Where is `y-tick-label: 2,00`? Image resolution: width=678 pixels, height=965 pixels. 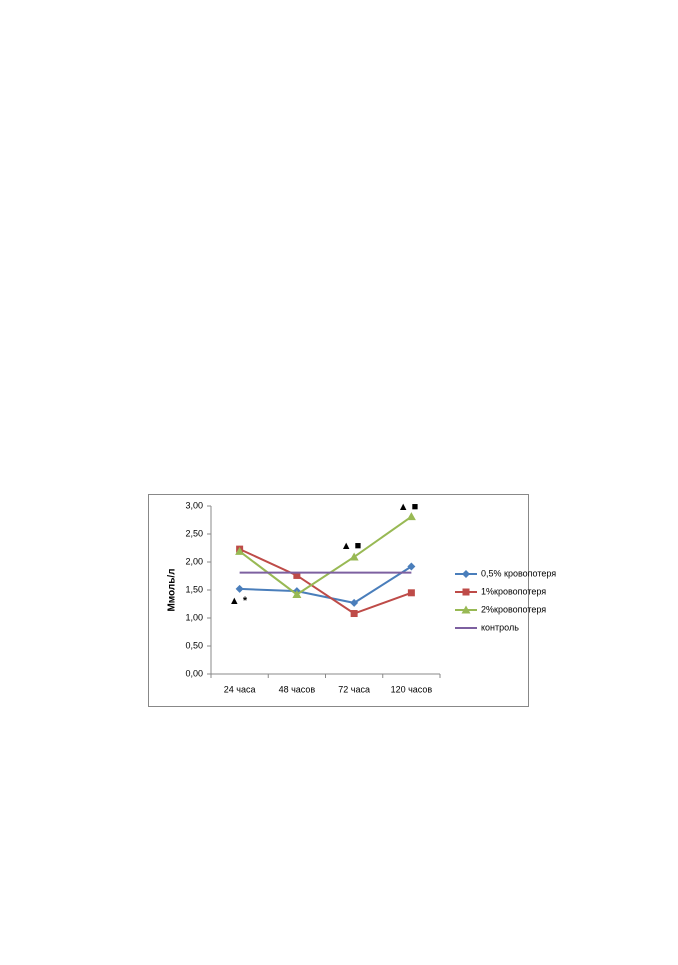
y-tick-label: 2,00 is located at coordinates (194, 561).